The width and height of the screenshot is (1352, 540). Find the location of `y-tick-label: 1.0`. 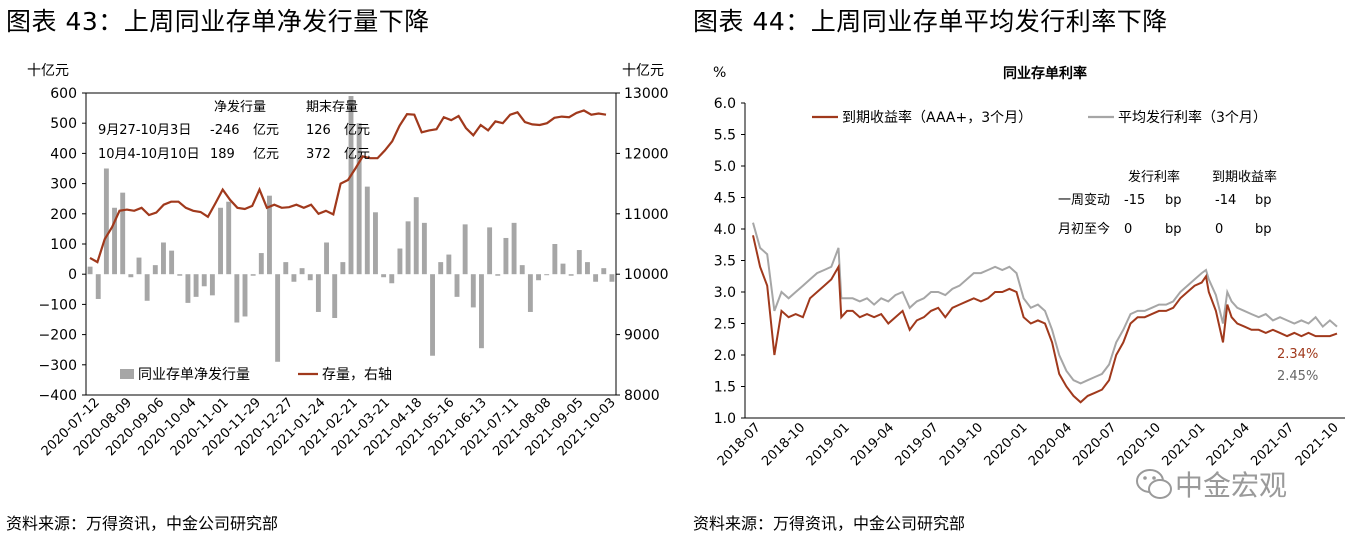

y-tick-label: 1.0 is located at coordinates (725, 419).